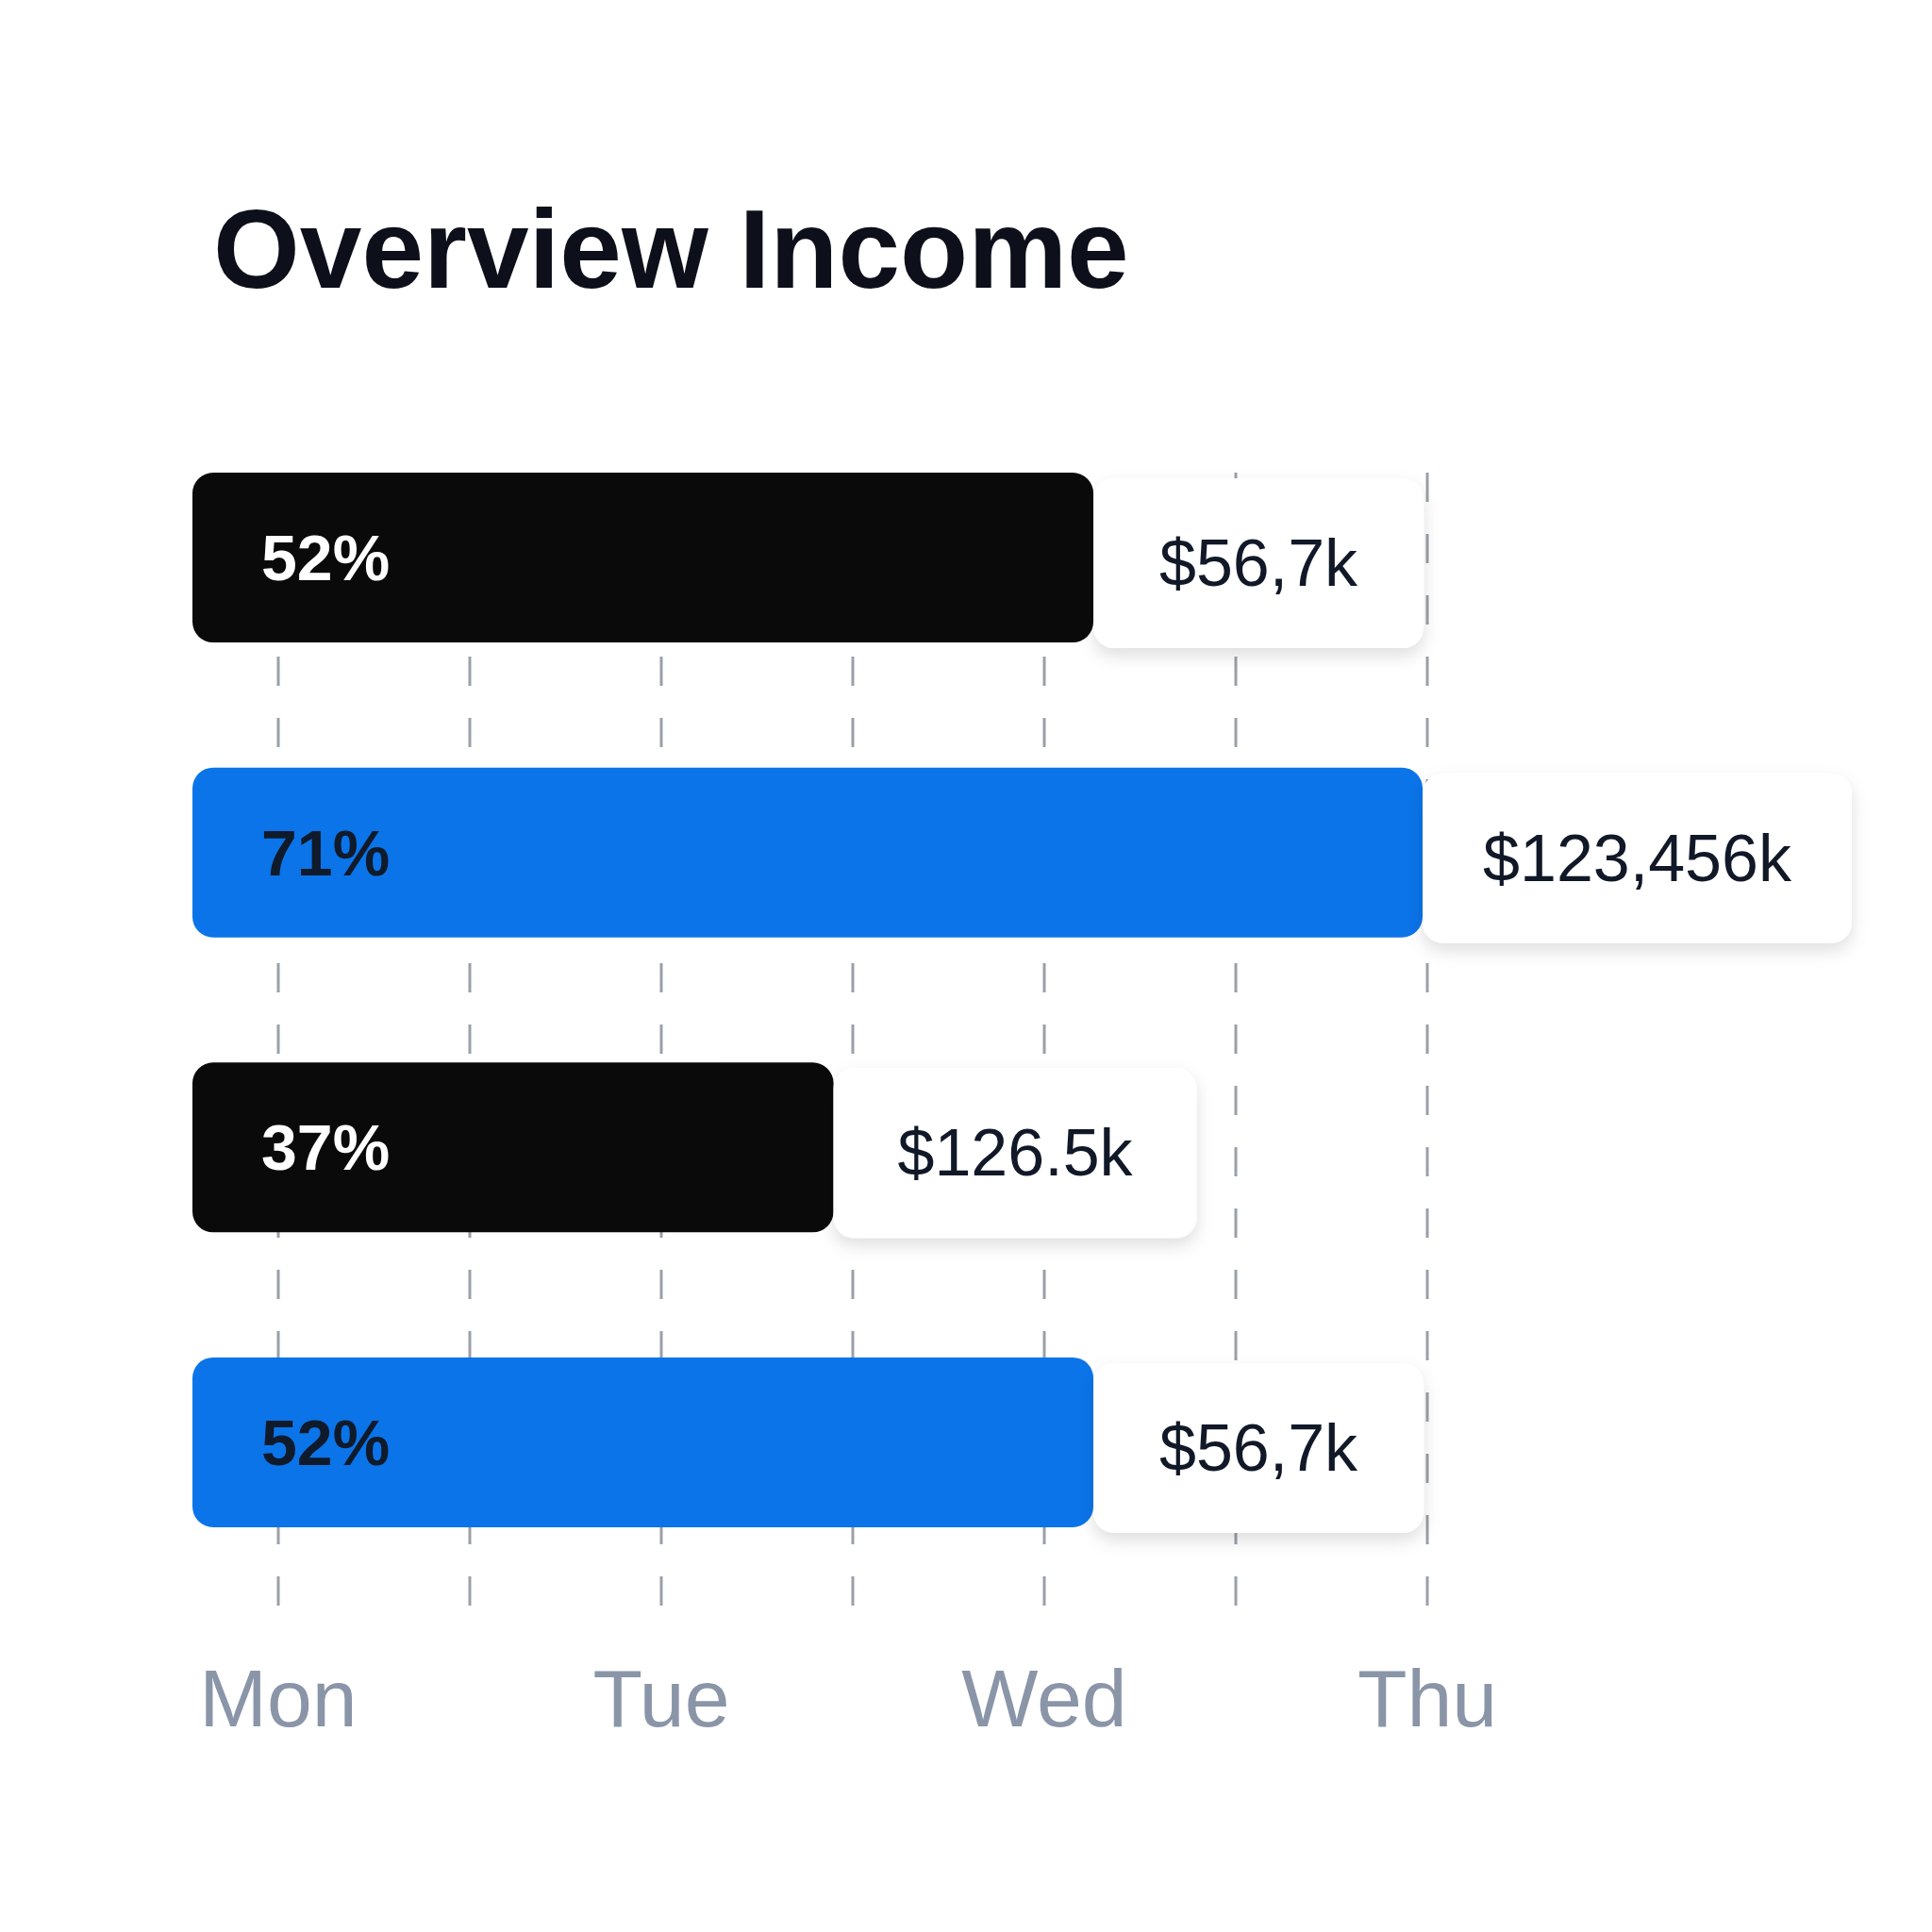  What do you see at coordinates (326, 1147) in the screenshot?
I see `data-label: 37%` at bounding box center [326, 1147].